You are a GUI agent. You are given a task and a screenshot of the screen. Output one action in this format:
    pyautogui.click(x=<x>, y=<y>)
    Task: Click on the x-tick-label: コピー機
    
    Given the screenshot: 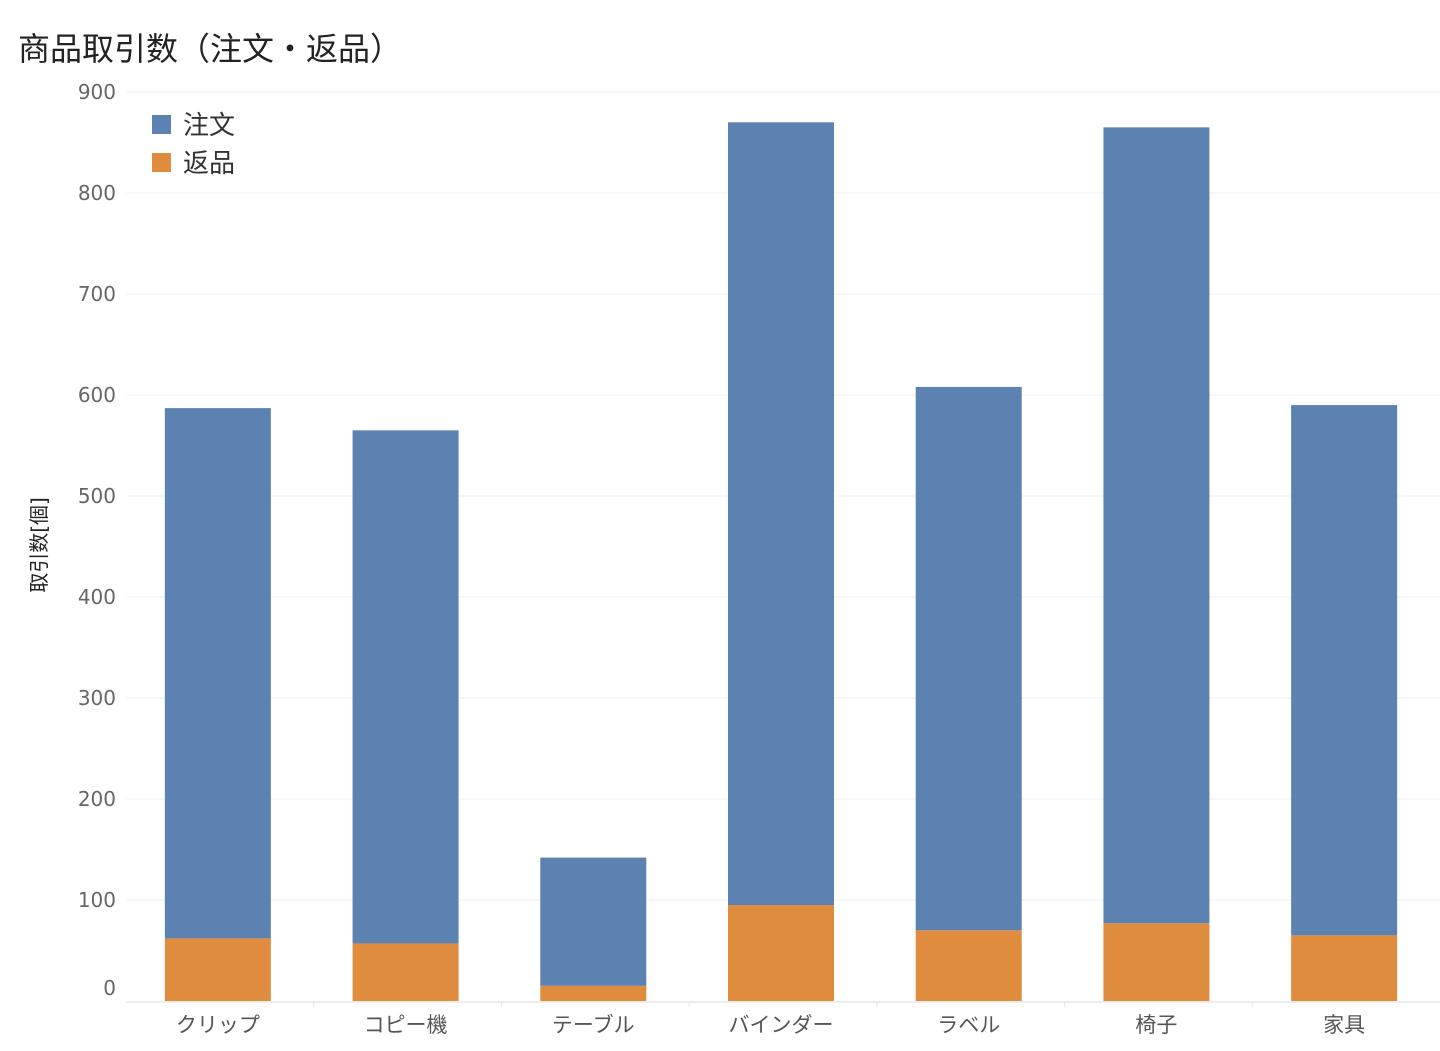 What is the action you would take?
    pyautogui.click(x=406, y=1025)
    